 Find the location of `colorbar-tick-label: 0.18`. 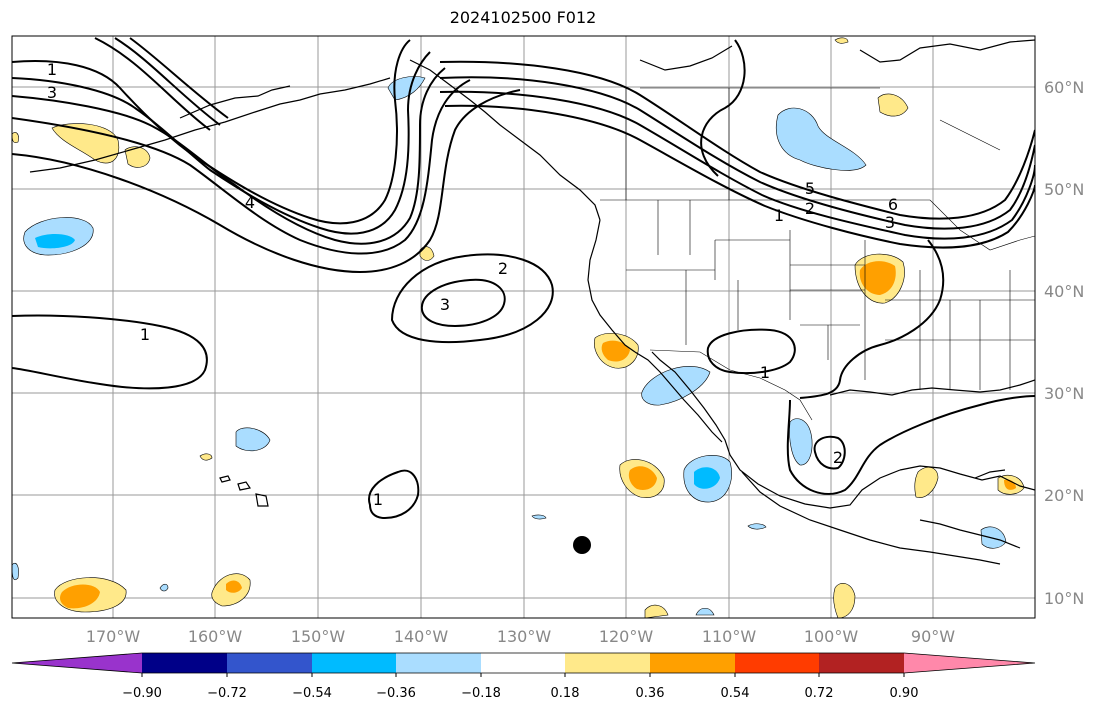

colorbar-tick-label: 0.18 is located at coordinates (565, 693).